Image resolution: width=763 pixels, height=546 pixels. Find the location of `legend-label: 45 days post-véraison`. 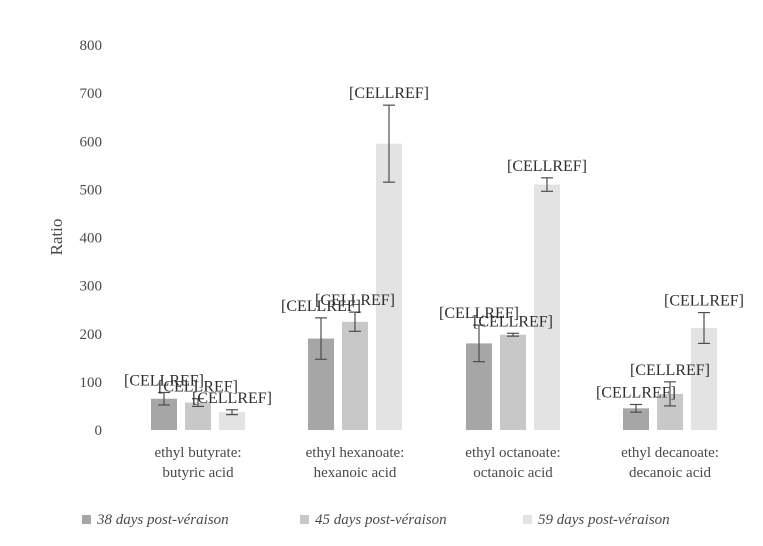

legend-label: 45 days post-véraison is located at coordinates (381, 520).